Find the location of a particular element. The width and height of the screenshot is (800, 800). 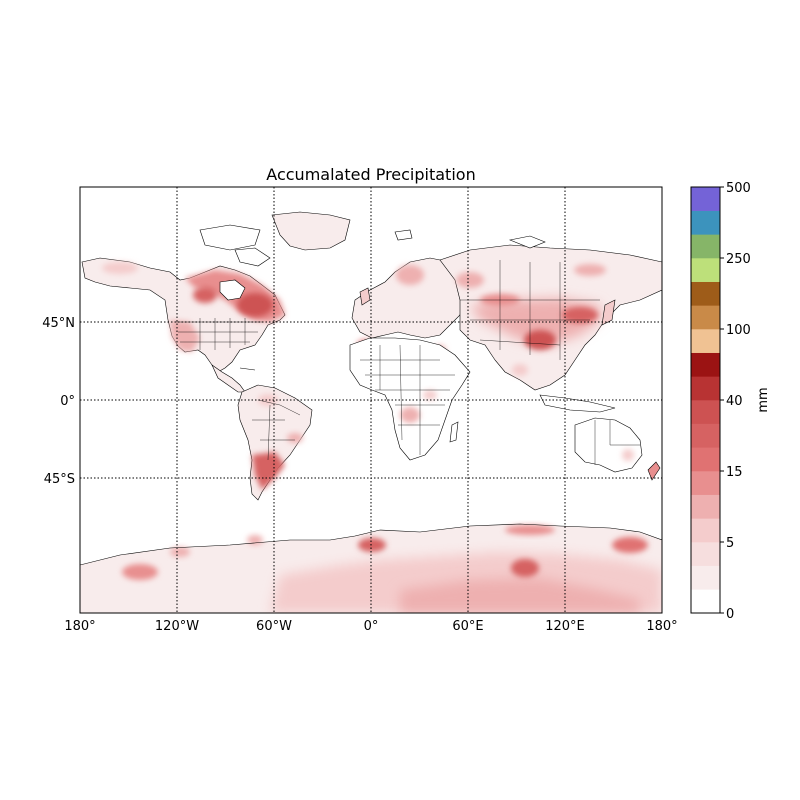

lon-label-180w: 180° is located at coordinates (79, 626).